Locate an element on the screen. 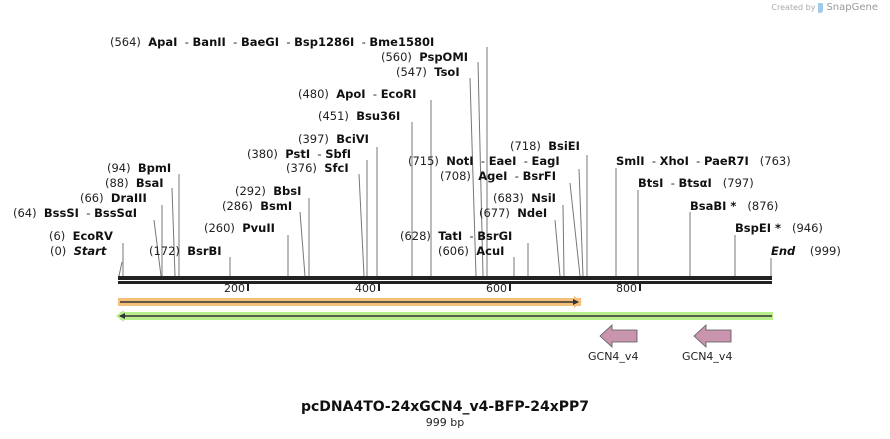 This screenshot has height=439, width=890. ruler-label-400: 400 is located at coordinates (365, 288).